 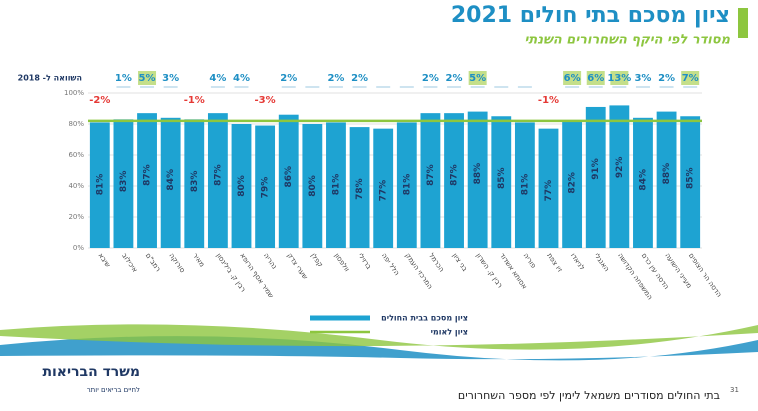 What do you see at coordinates (50, 78) in the screenshot?
I see `comparison-title: השוואה ל- 2018` at bounding box center [50, 78].